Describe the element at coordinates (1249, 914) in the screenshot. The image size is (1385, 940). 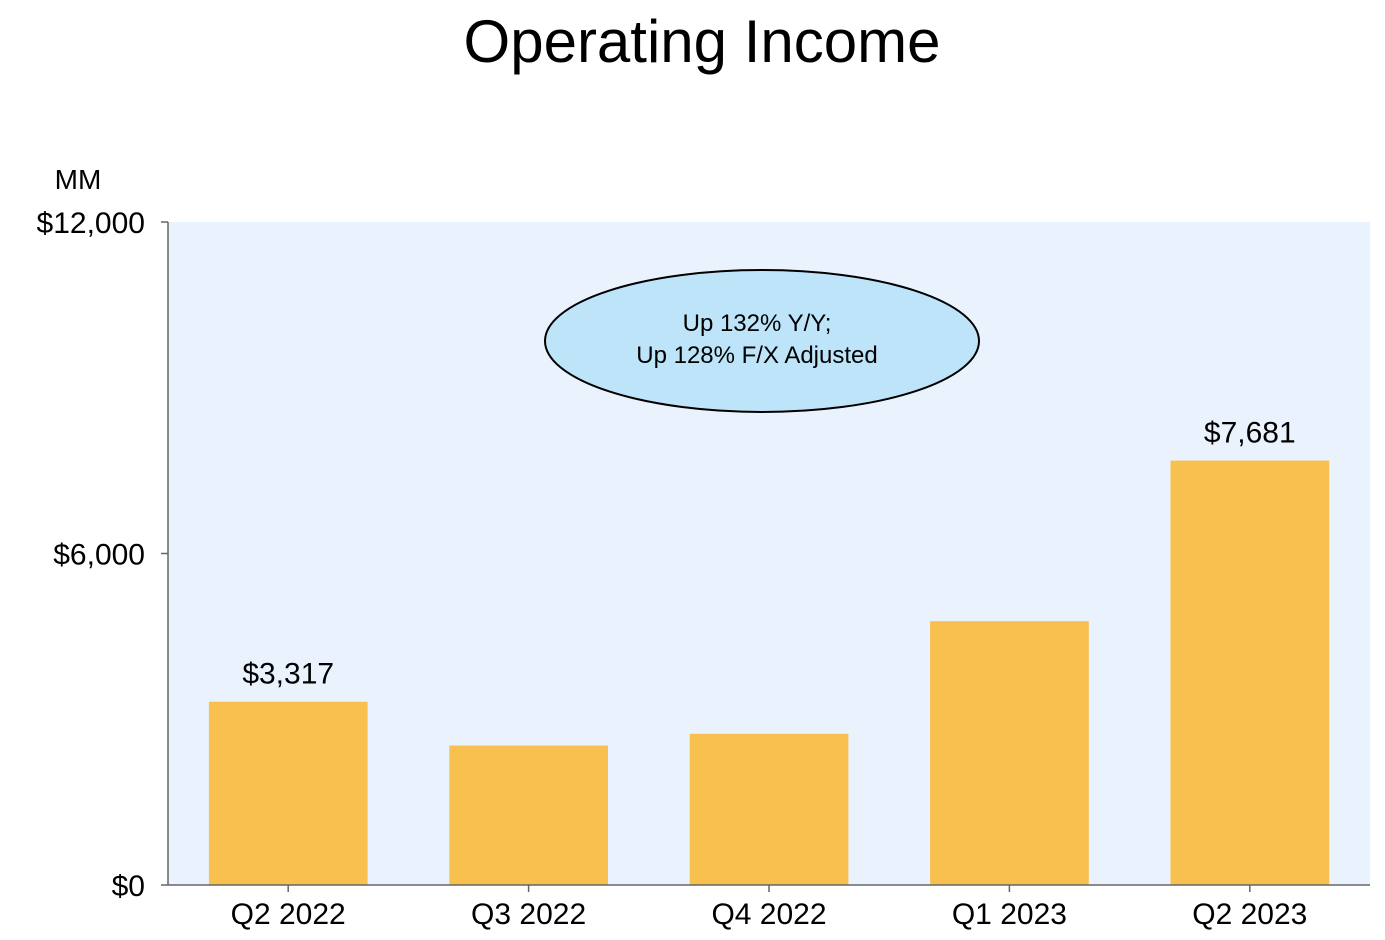
I see `x-tick-label: Q2 2023` at that location.